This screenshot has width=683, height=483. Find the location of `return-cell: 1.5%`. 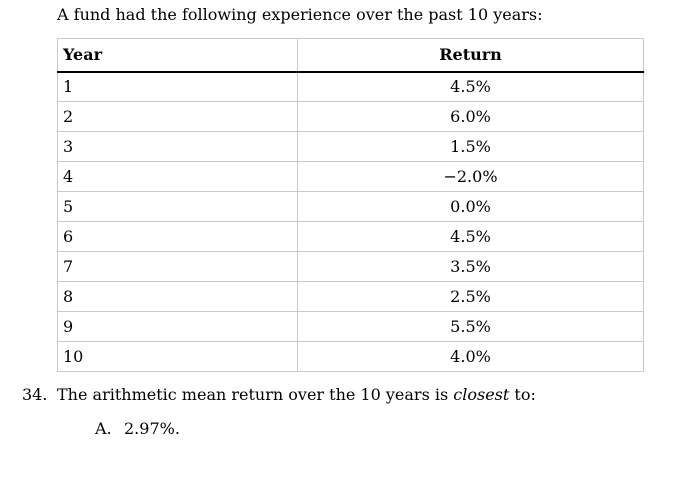

return-cell: 1.5% is located at coordinates (470, 146).